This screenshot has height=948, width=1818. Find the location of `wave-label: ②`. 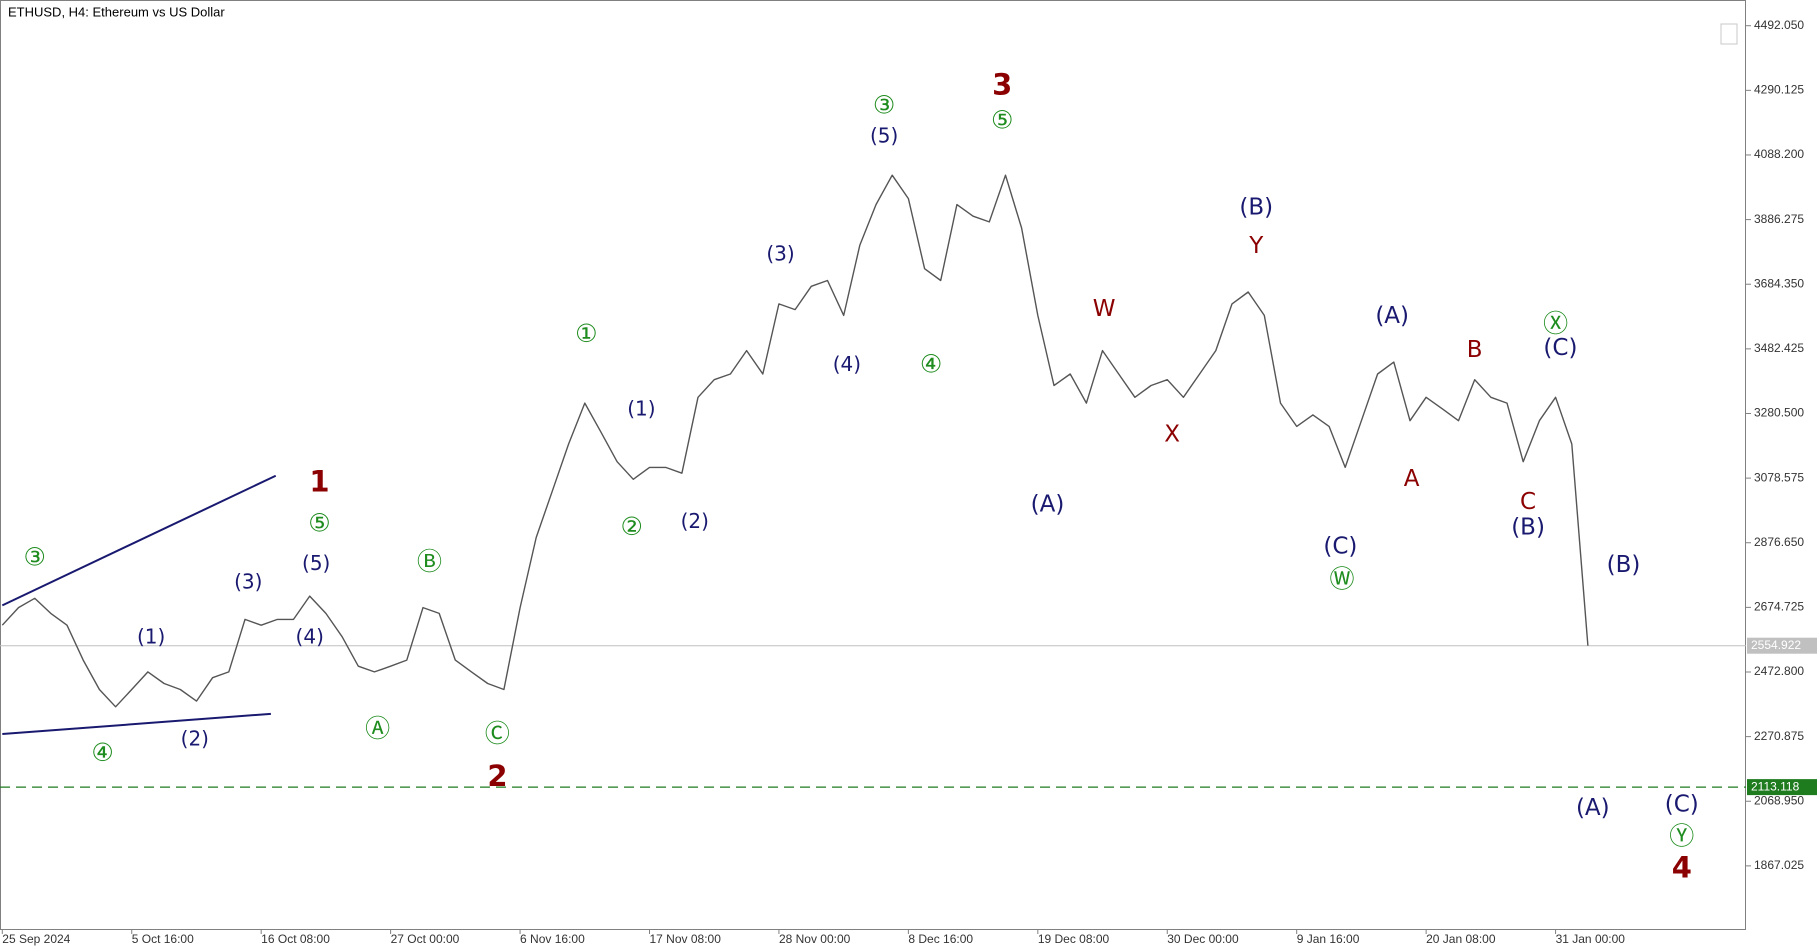

wave-label: ② is located at coordinates (631, 526).